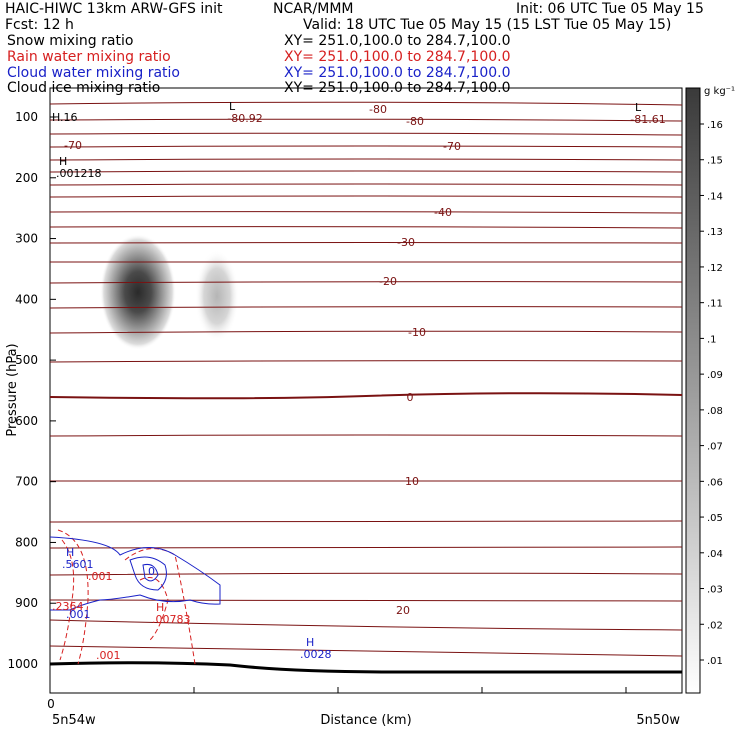 This screenshot has height=740, width=740. I want to click on field-cloudwater-label: Cloud water mixing ratio, so click(93, 73).